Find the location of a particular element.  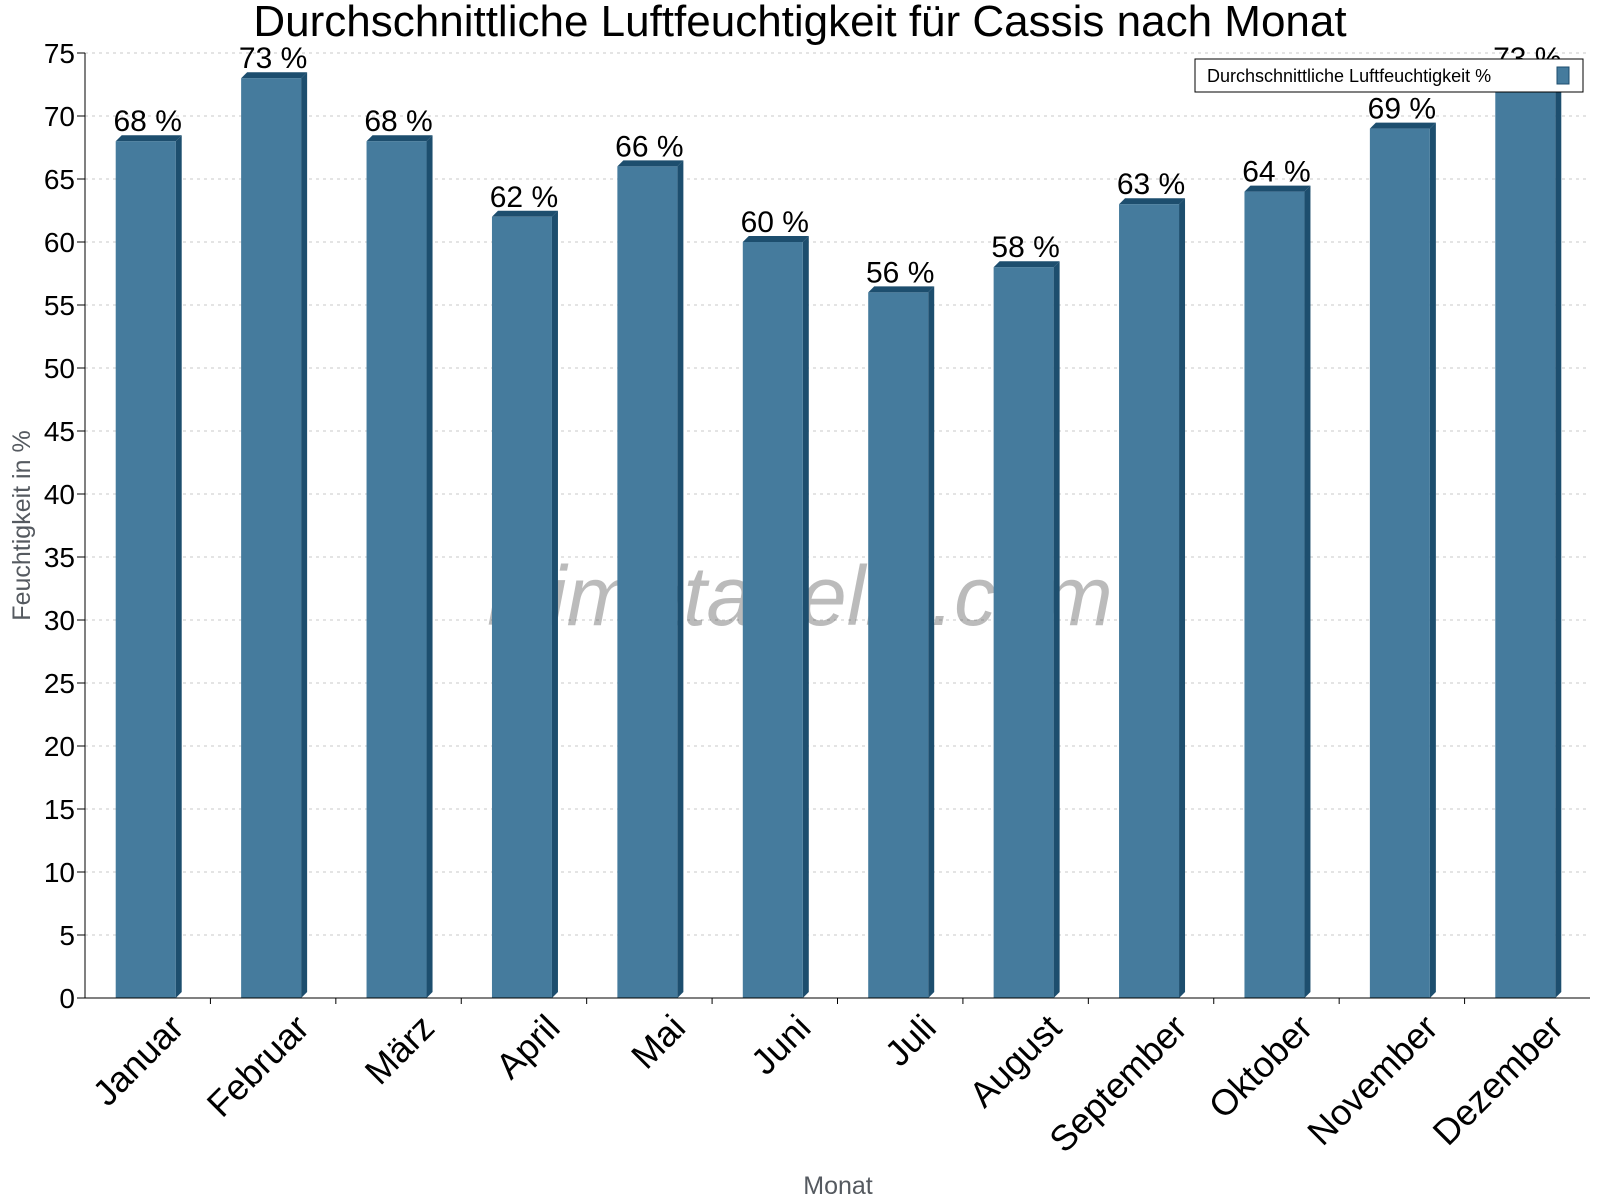

legend-swatch is located at coordinates (1563, 75).